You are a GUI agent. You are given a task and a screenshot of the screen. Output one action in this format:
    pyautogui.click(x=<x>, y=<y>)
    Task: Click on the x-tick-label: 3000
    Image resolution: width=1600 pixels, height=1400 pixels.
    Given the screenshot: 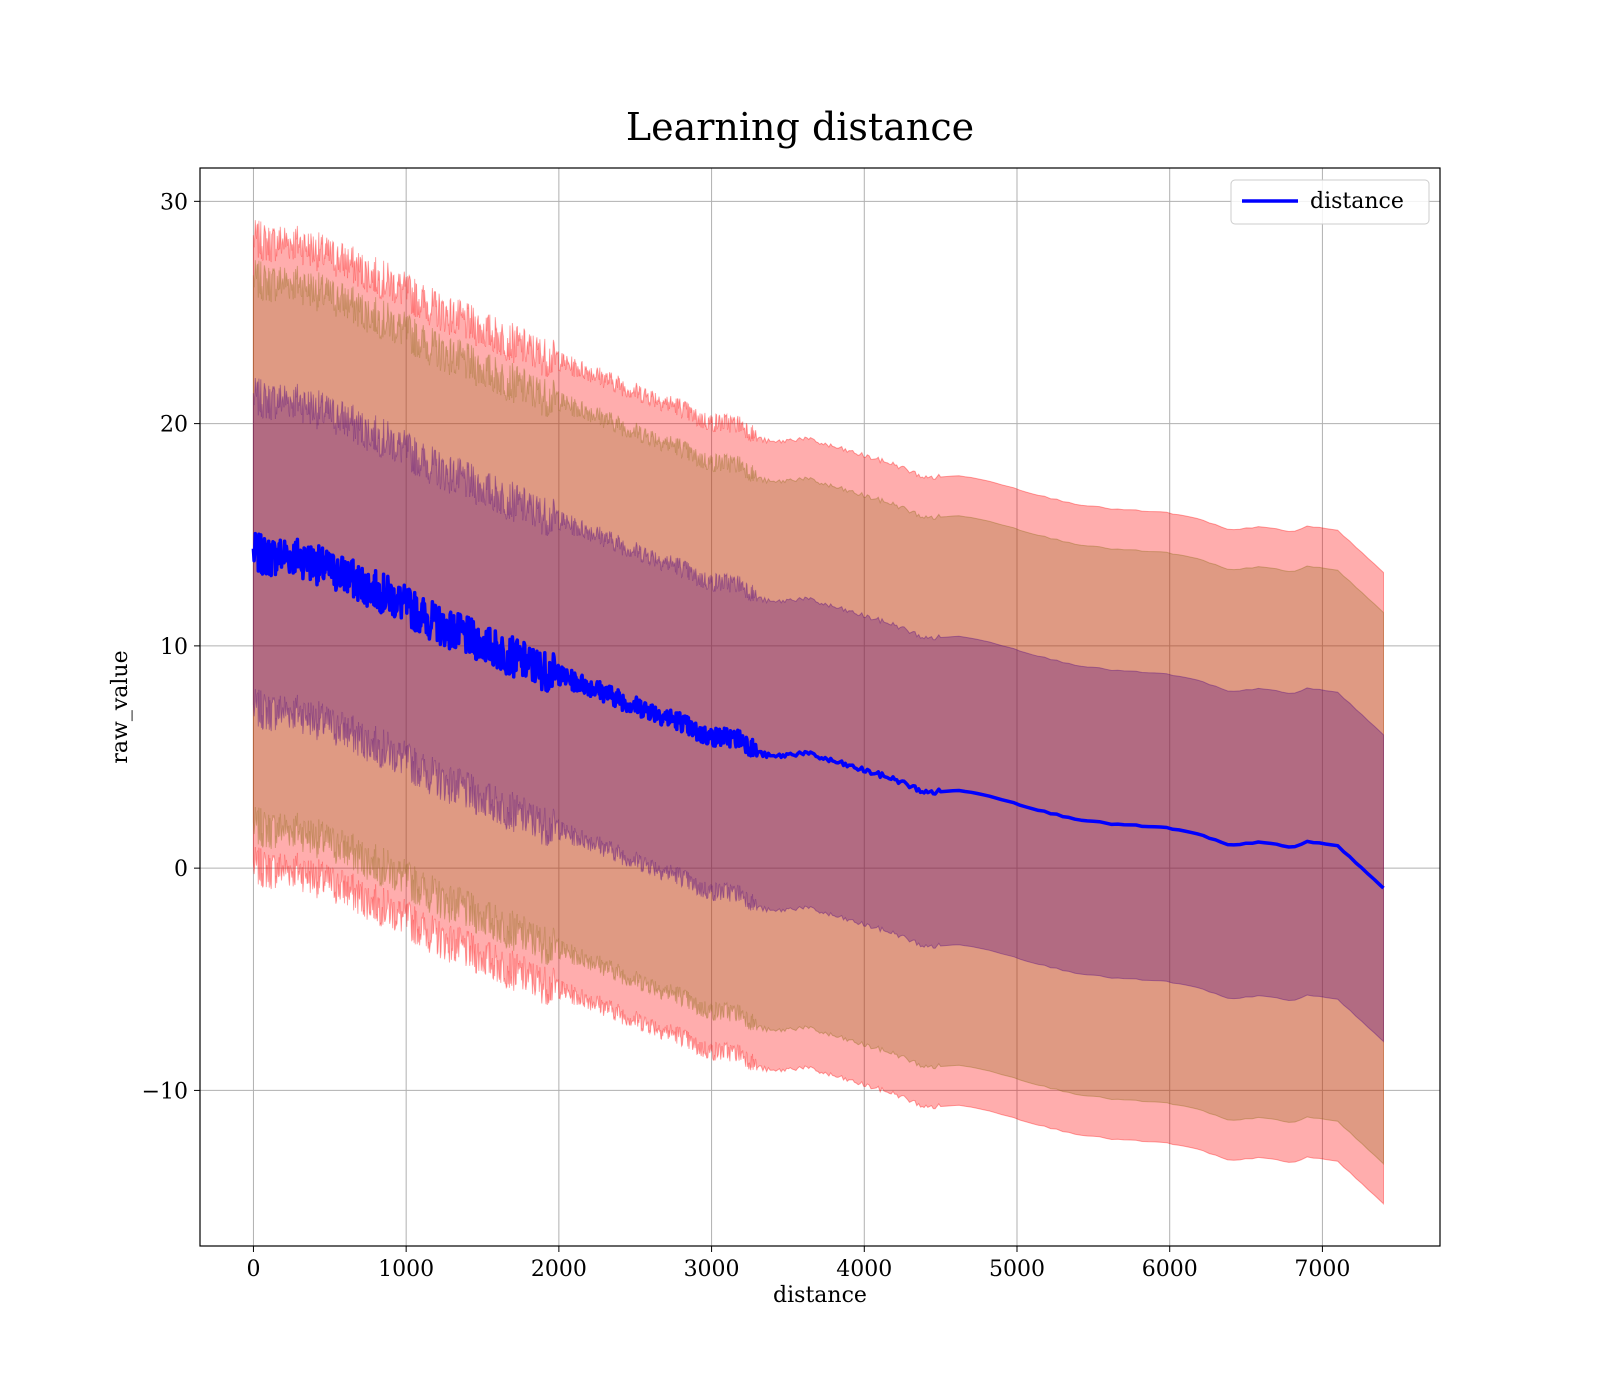 What is the action you would take?
    pyautogui.click(x=712, y=1269)
    